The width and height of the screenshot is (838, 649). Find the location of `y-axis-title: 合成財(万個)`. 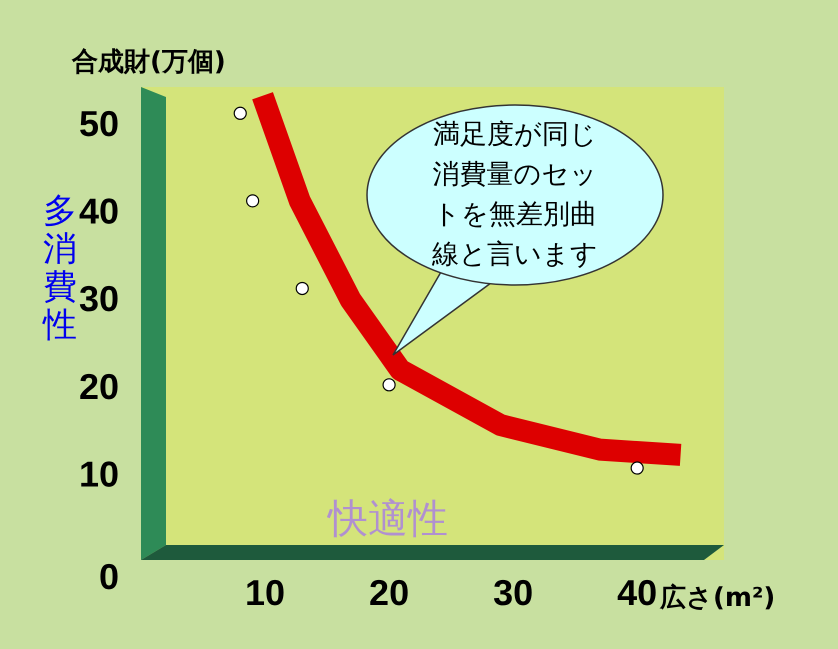

y-axis-title: 合成財(万個) is located at coordinates (148, 62).